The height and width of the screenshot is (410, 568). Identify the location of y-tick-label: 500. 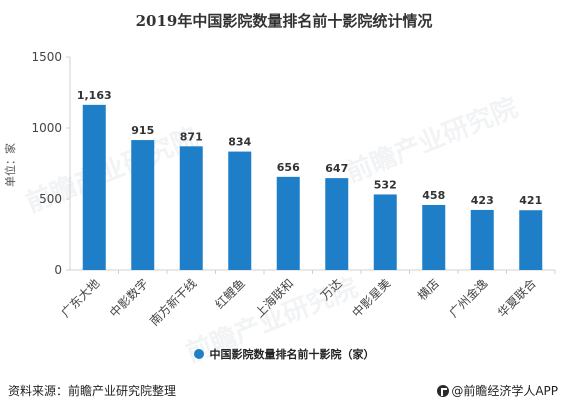
(50, 199).